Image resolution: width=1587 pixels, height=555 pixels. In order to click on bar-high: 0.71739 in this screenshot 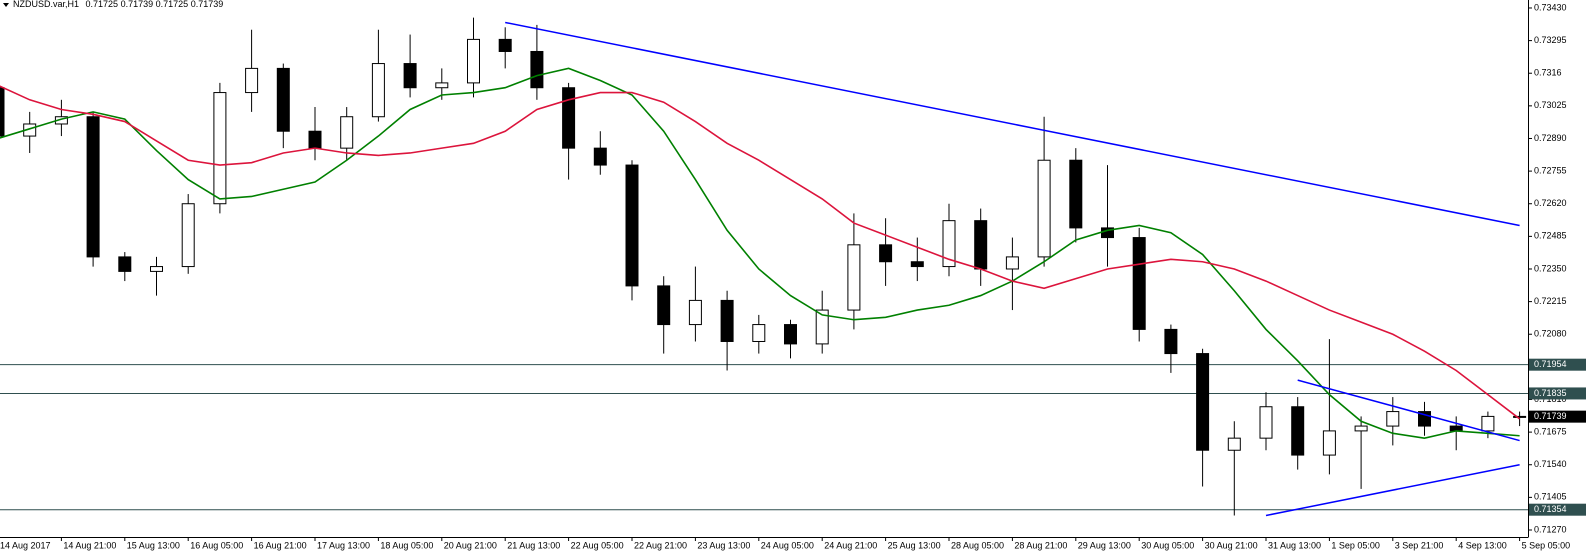, I will do `click(137, 4)`.